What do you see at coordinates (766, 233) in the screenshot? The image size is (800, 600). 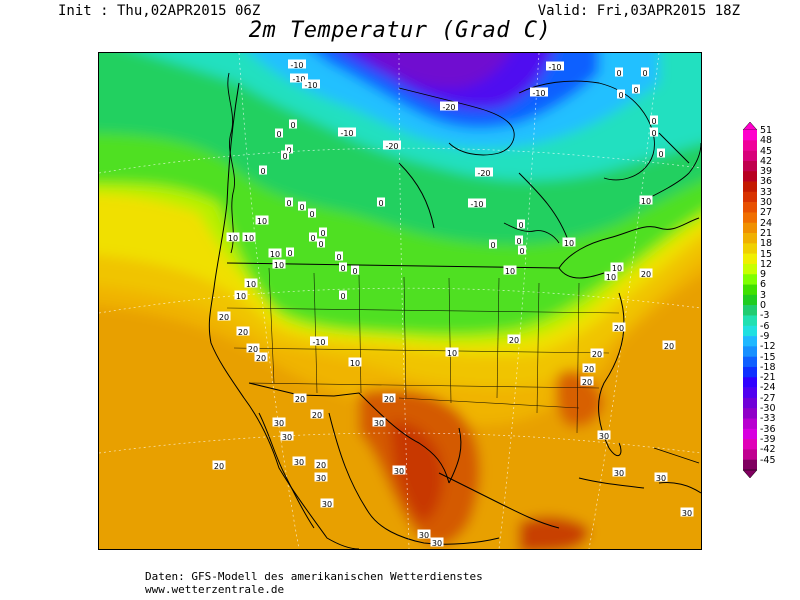 I see `legend-label: 21` at bounding box center [766, 233].